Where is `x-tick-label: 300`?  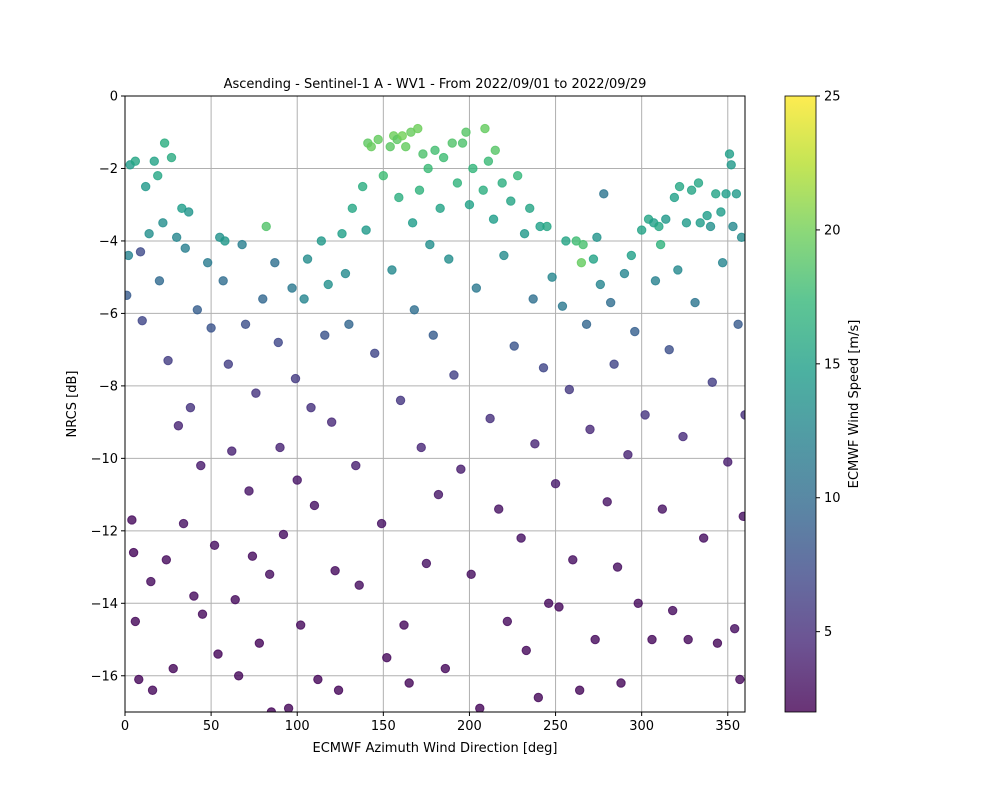 x-tick-label: 300 is located at coordinates (641, 726).